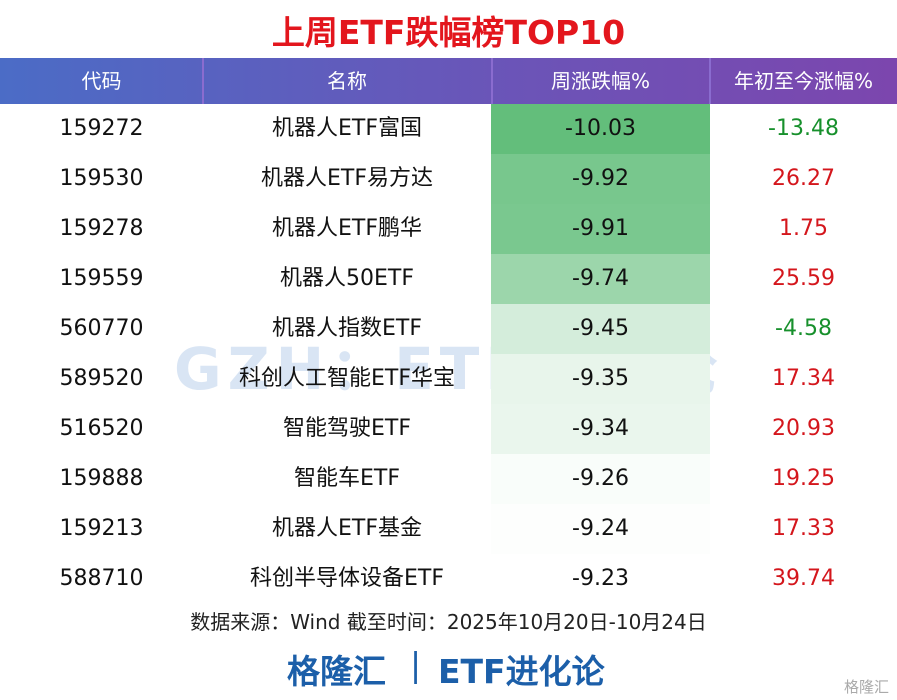 This screenshot has width=897, height=700. I want to click on name: 智能驾驶ETF, so click(347, 428).